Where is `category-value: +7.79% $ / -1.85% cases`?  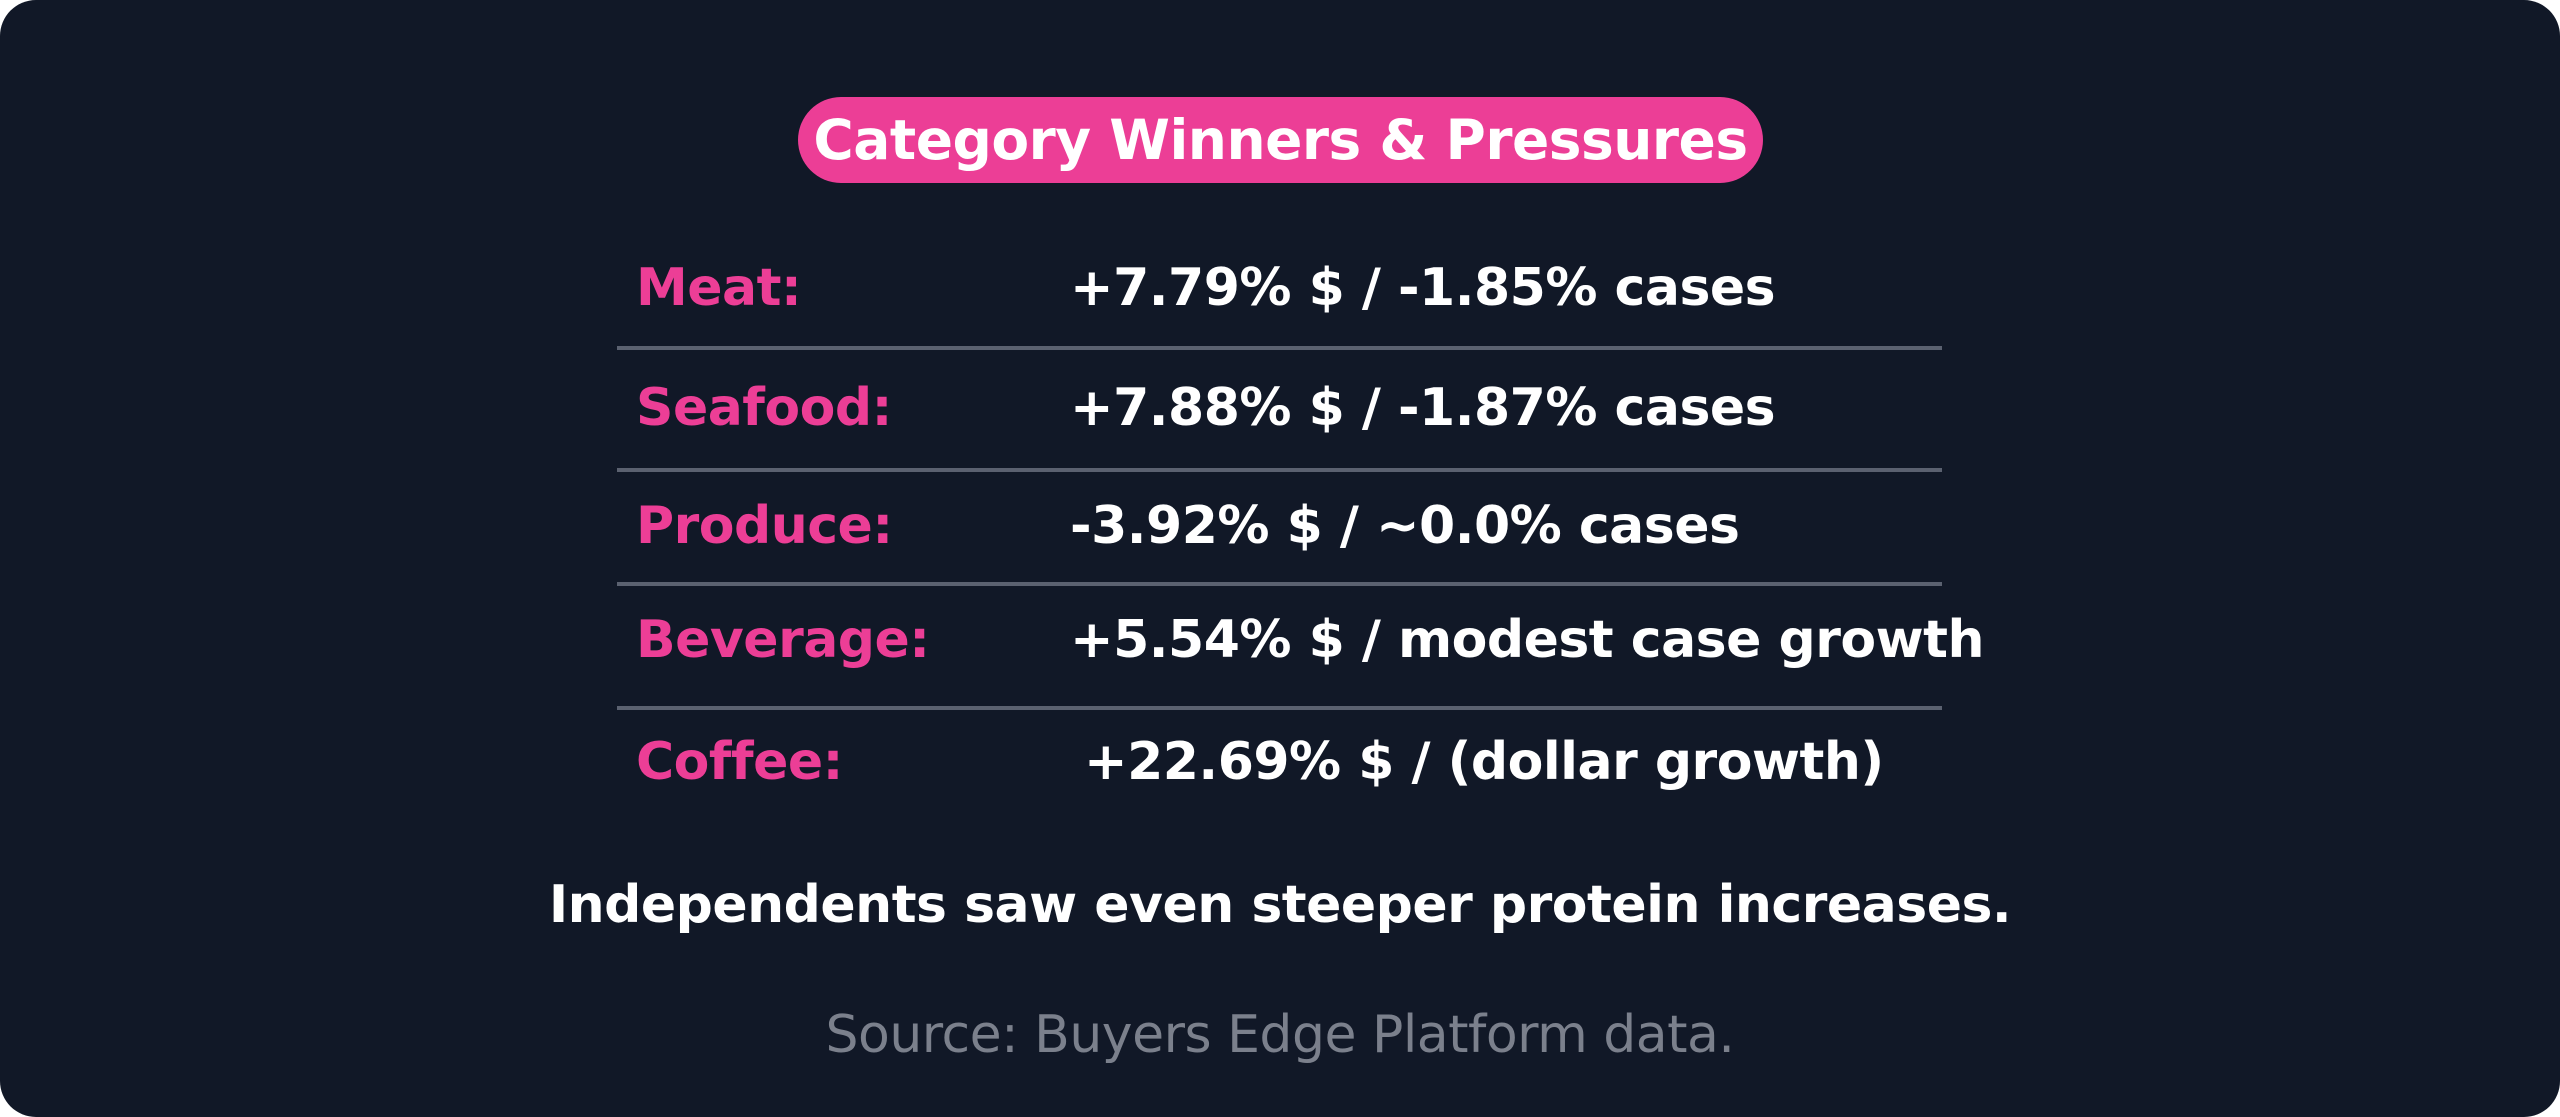
category-value: +7.79% $ / -1.85% cases is located at coordinates (1423, 288).